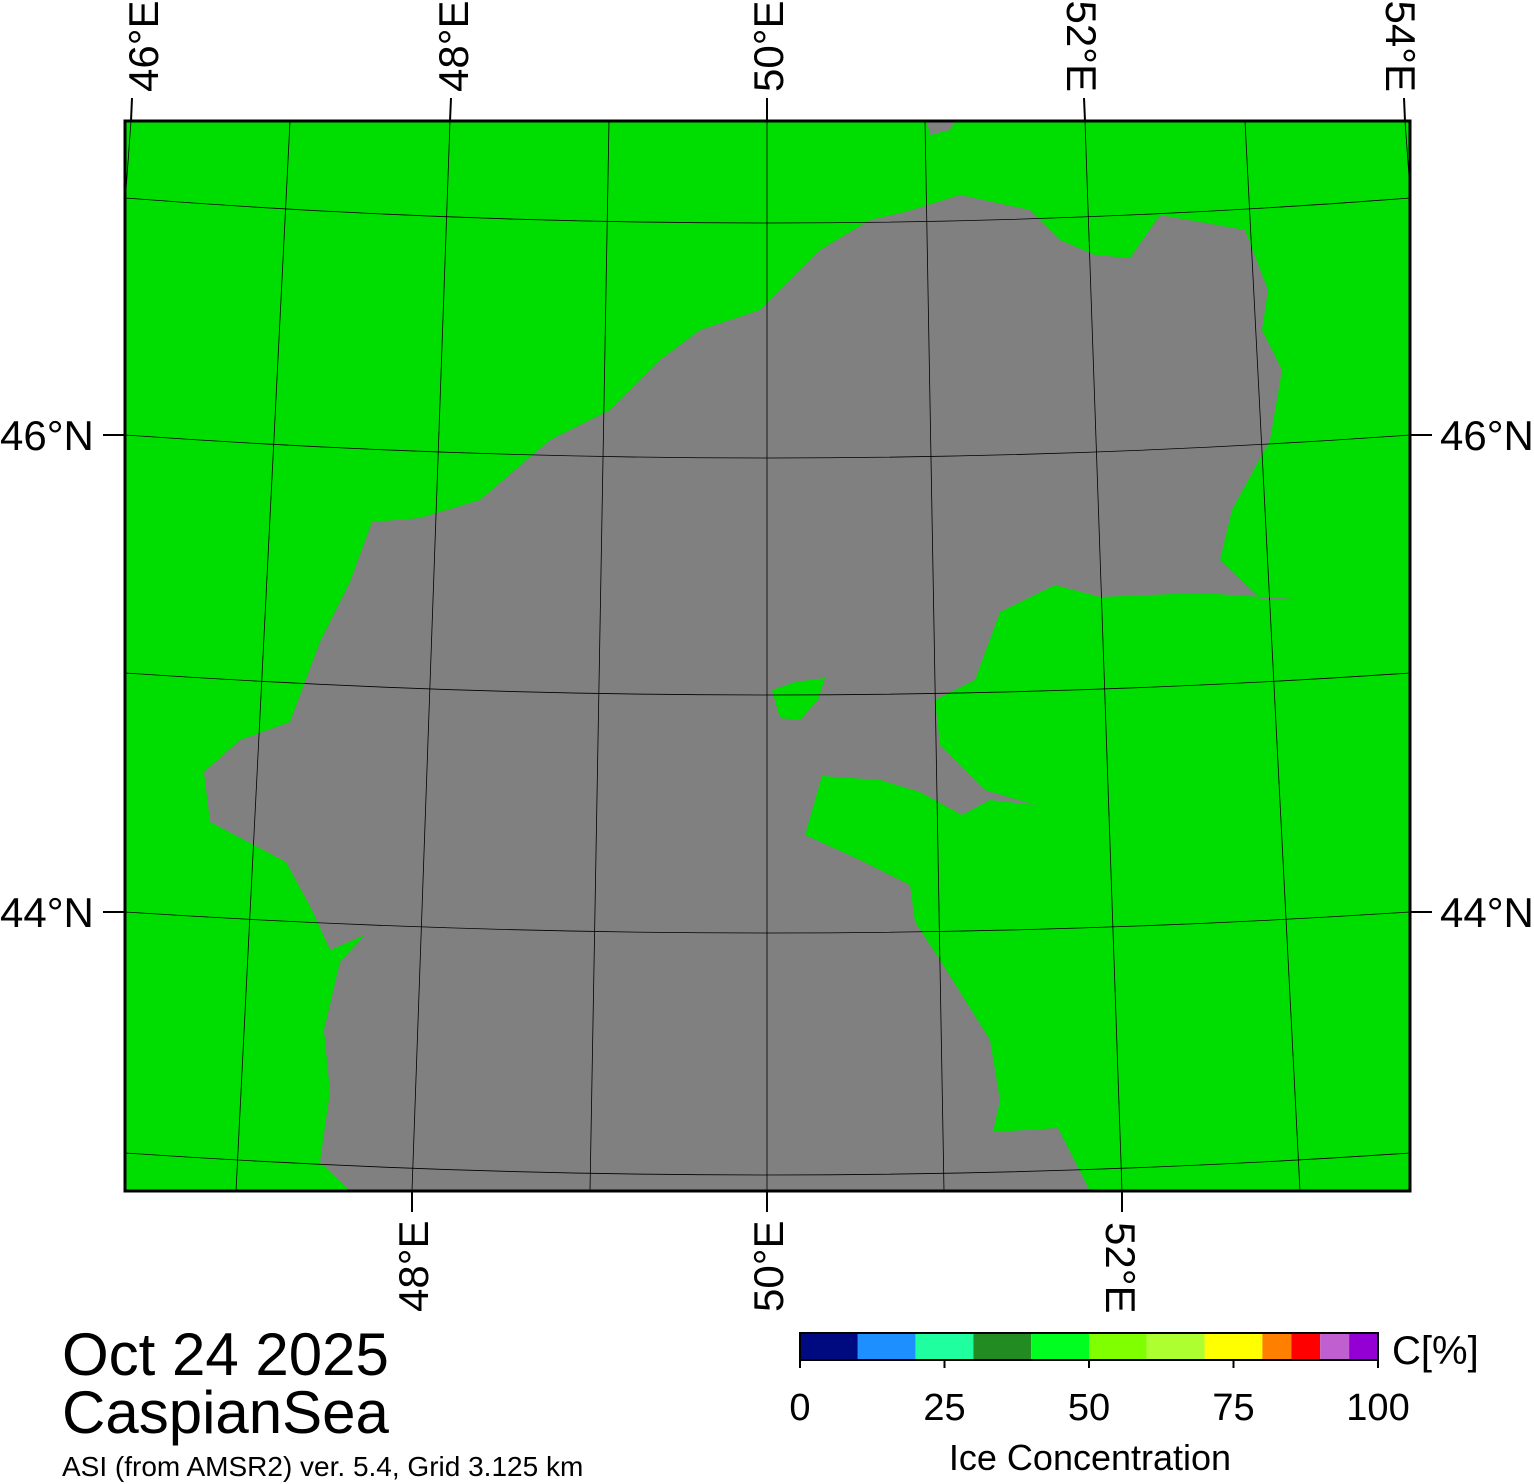 The image size is (1534, 1484). Describe the element at coordinates (143, 46) in the screenshot. I see `lon-label: 46°E` at that location.